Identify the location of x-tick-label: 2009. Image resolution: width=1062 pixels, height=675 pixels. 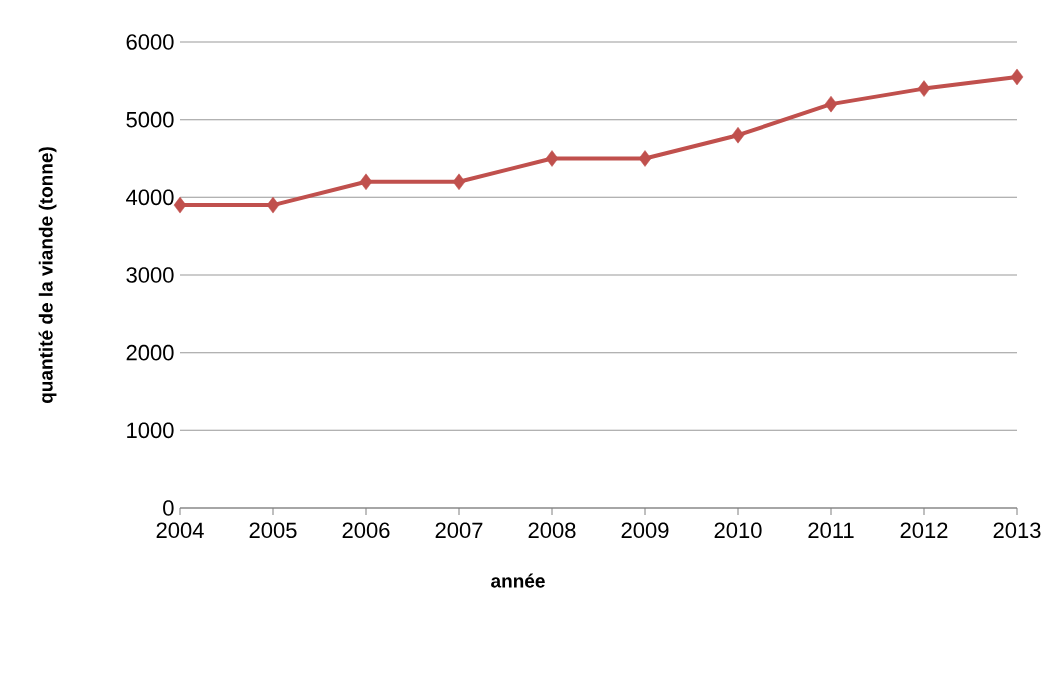
(645, 530).